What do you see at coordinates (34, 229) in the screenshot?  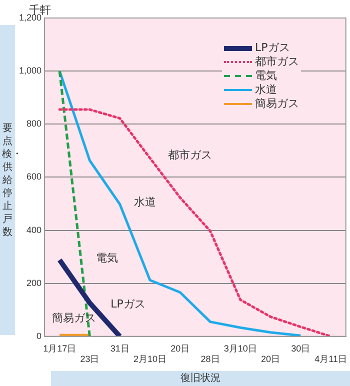 I see `y-tick-label: 400` at bounding box center [34, 229].